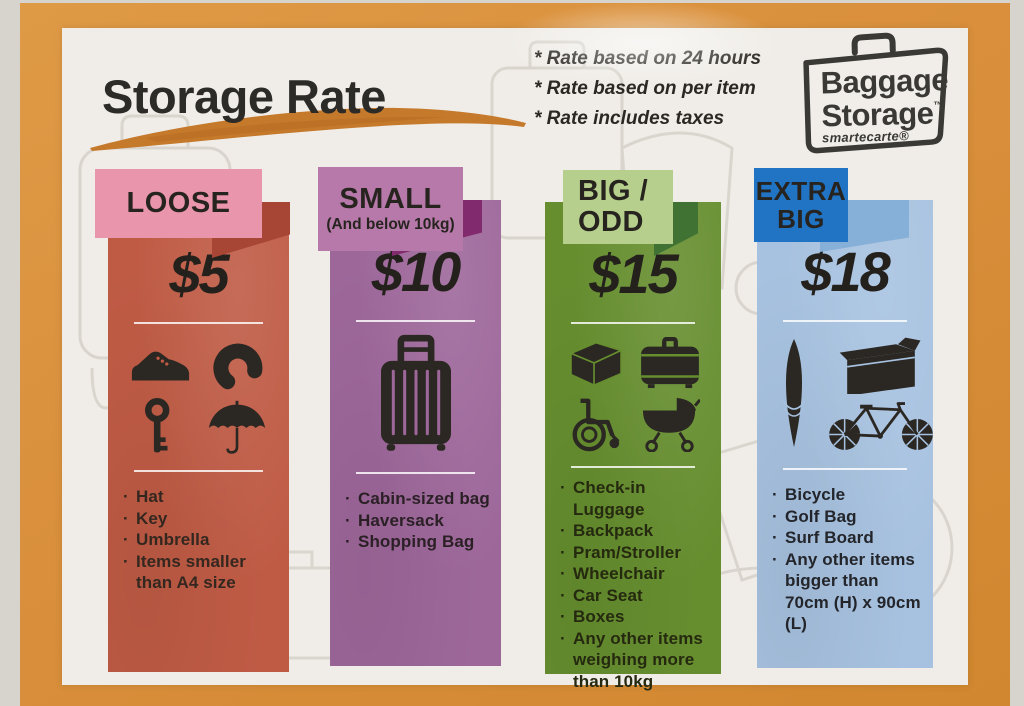 The image size is (1024, 706). What do you see at coordinates (202, 497) in the screenshot?
I see `list-item: Hat` at bounding box center [202, 497].